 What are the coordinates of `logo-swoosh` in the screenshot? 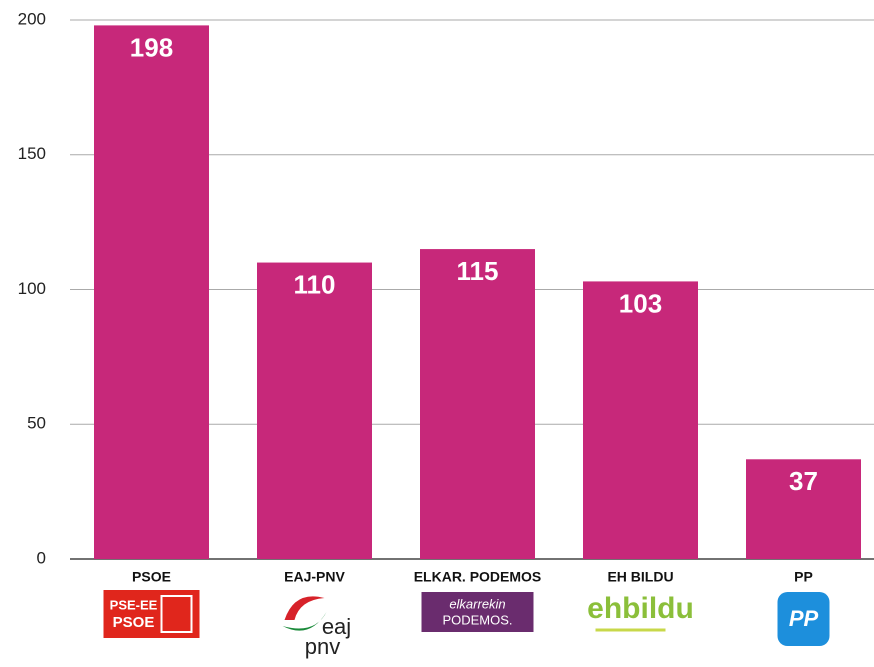 It's located at (304, 608).